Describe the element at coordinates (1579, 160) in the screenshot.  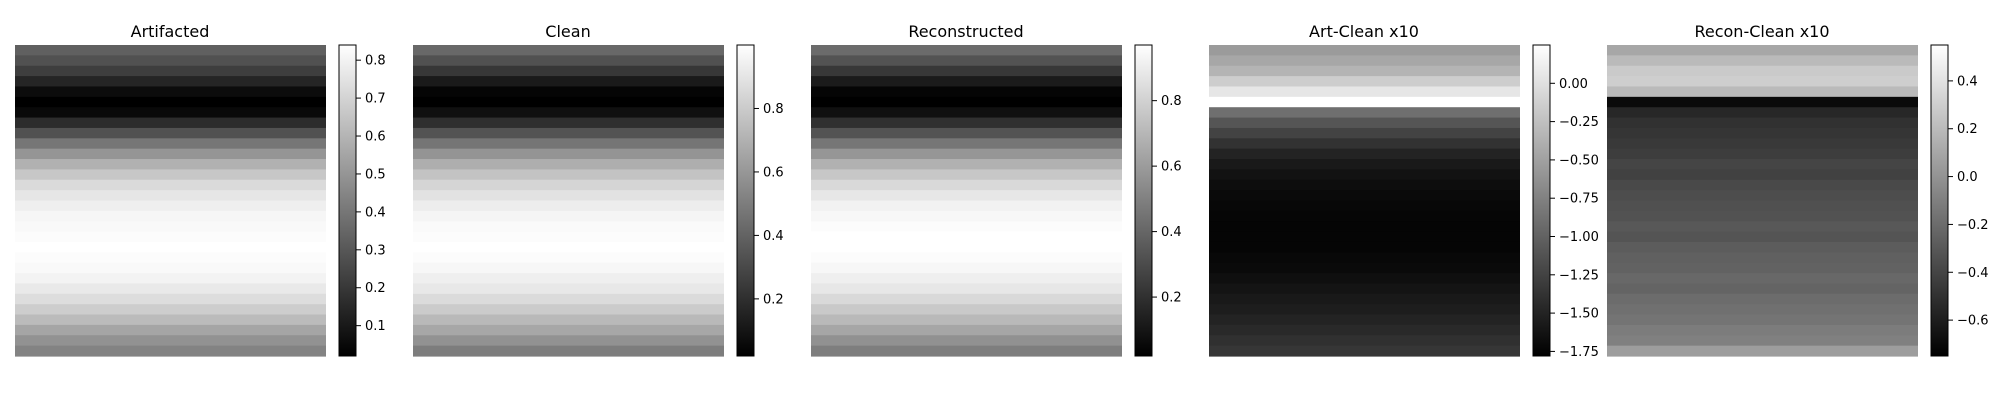
I see `colorbar-tick-label: −0.50` at that location.